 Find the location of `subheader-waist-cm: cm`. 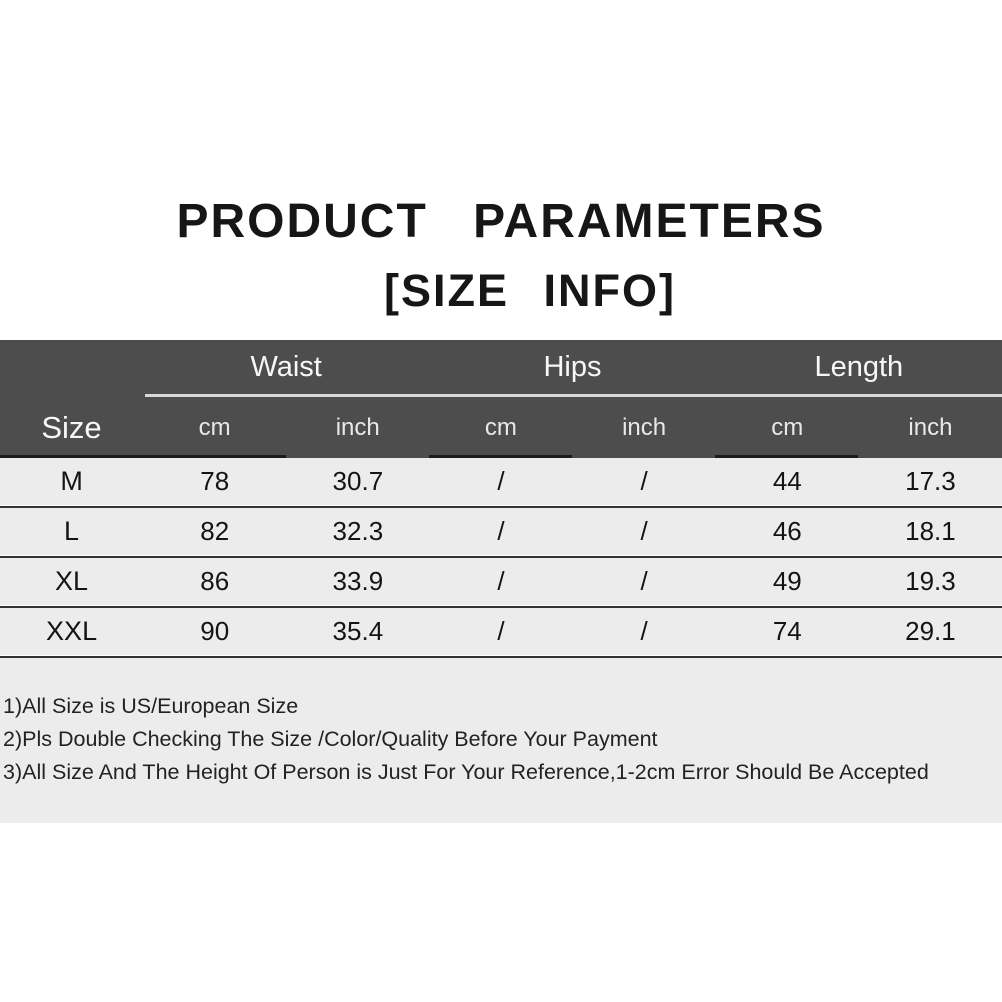

subheader-waist-cm: cm is located at coordinates (214, 427).